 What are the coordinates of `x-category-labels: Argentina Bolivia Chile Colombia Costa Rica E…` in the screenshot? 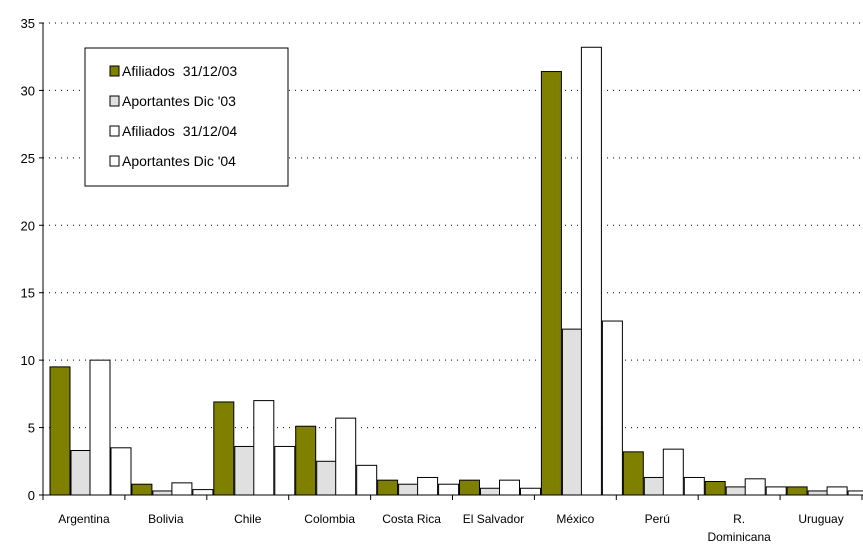 It's located at (450, 528).